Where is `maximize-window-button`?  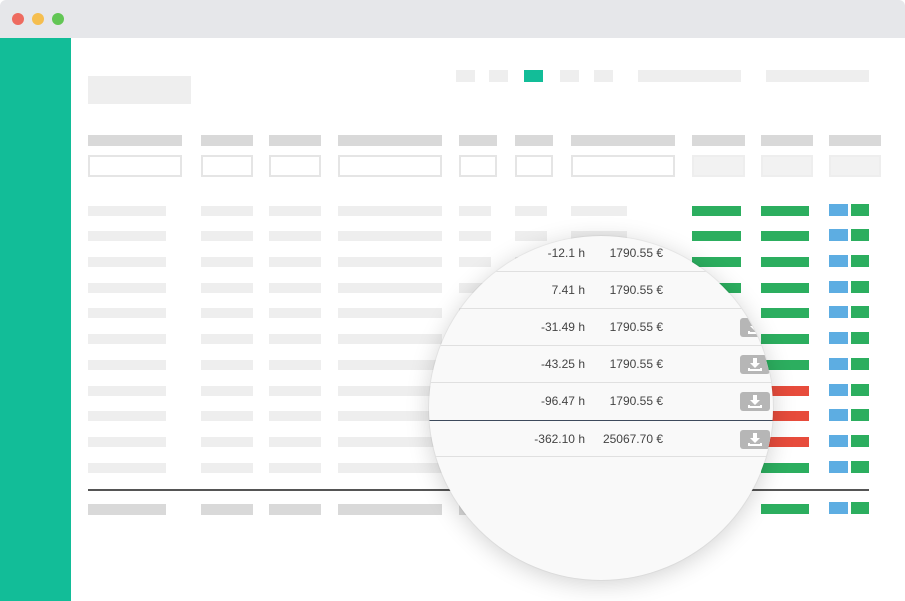
maximize-window-button is located at coordinates (58, 19).